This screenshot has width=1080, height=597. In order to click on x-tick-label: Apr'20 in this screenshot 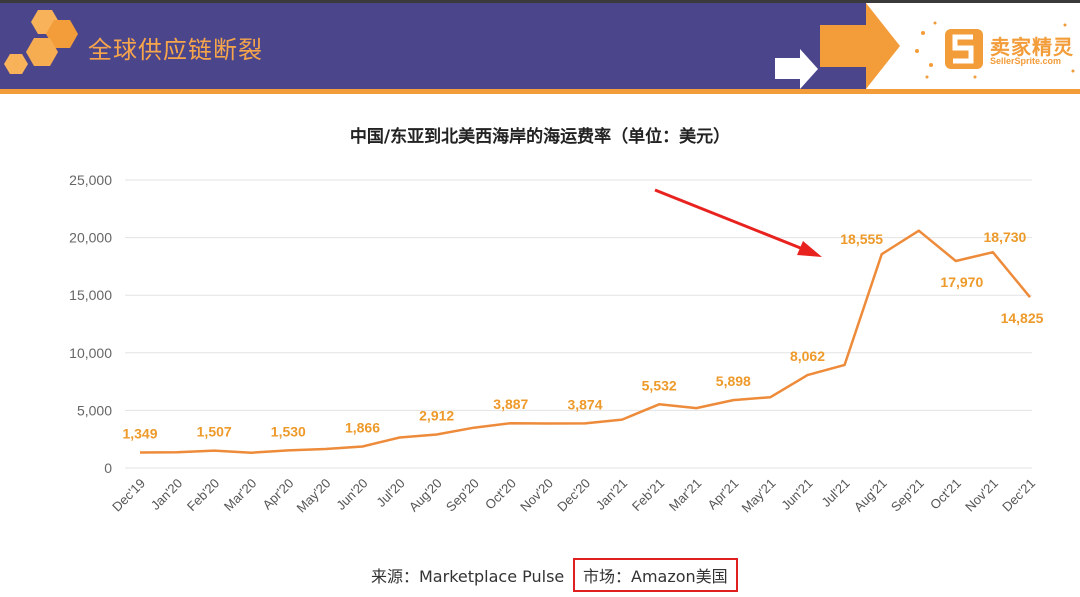, I will do `click(278, 494)`.